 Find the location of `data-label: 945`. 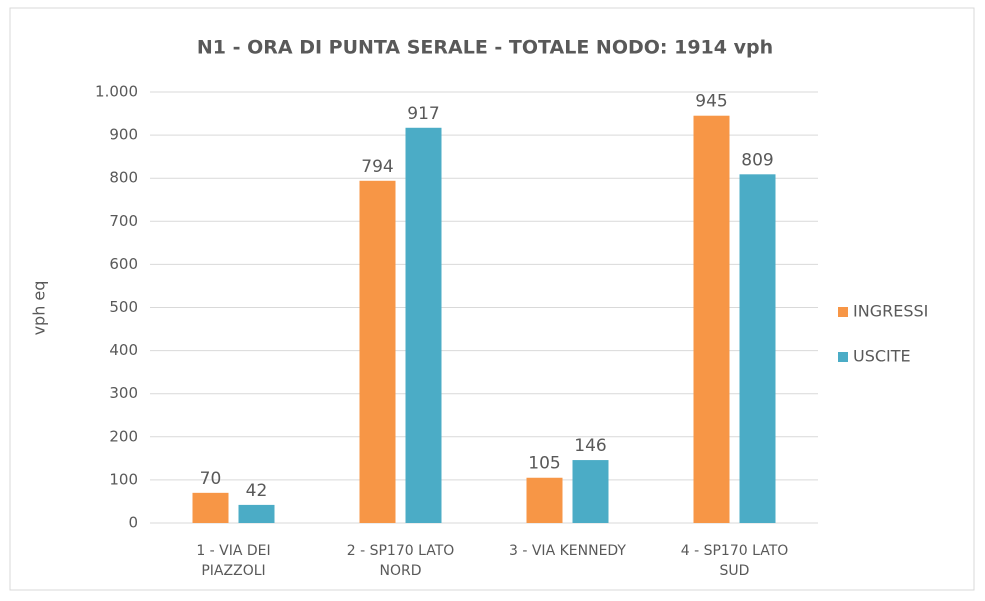

data-label: 945 is located at coordinates (711, 102).